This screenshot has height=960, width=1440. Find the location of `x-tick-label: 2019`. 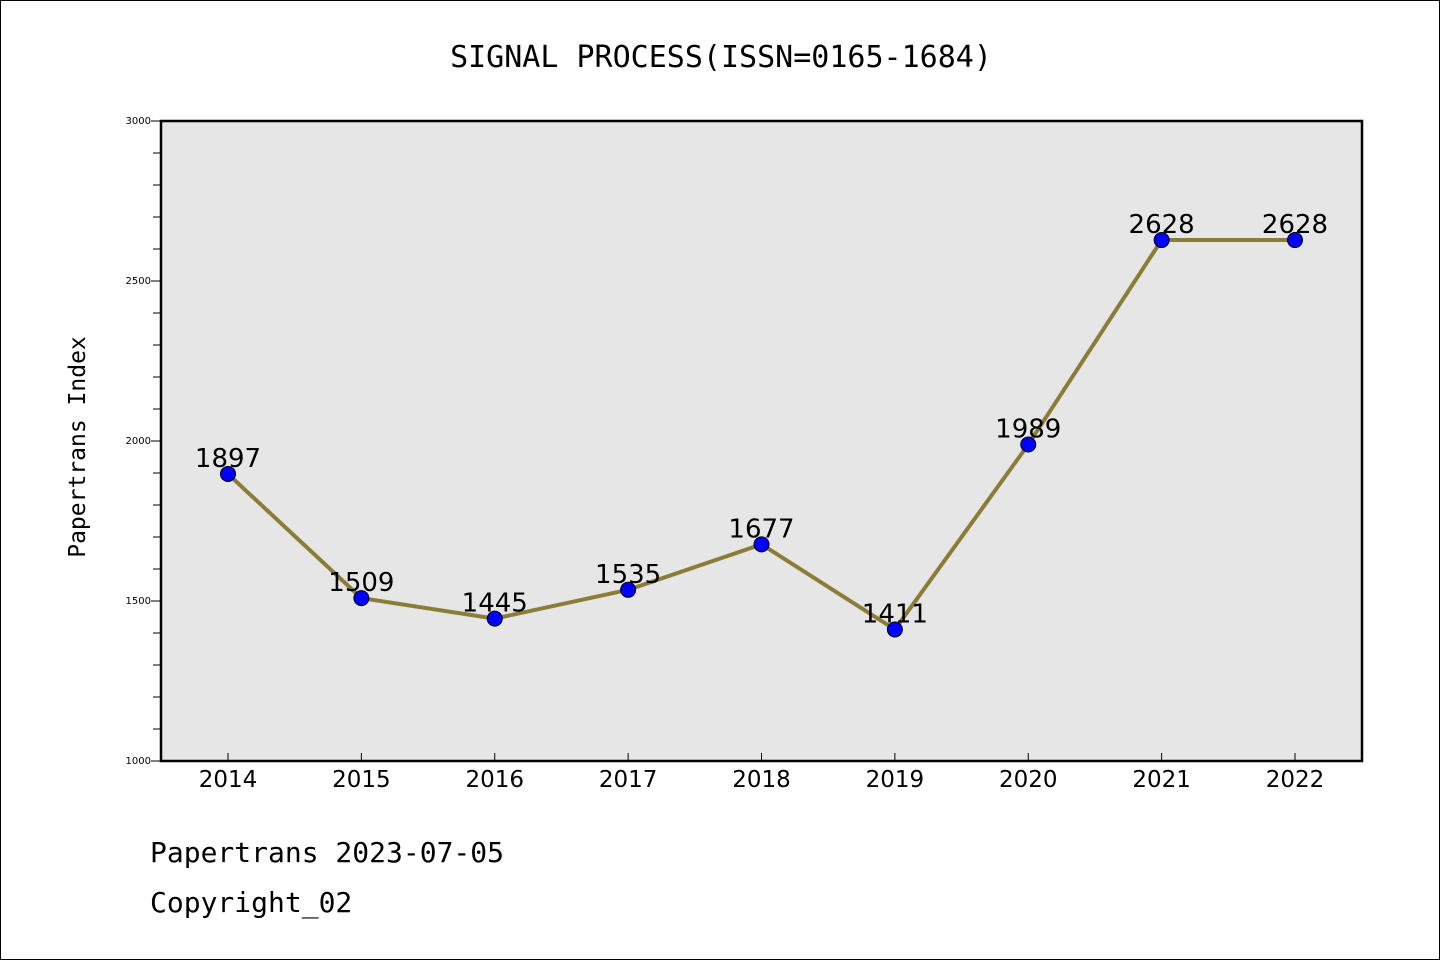

x-tick-label: 2019 is located at coordinates (895, 780).